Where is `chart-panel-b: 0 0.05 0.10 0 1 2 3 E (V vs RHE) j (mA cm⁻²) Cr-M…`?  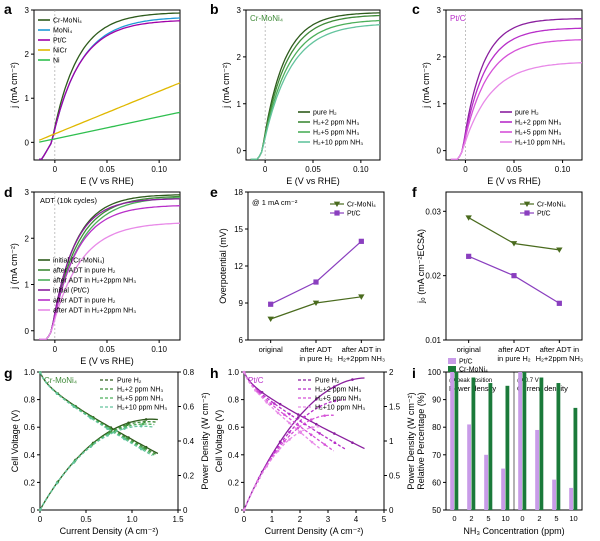
chart-panel-b: 0 0.05 0.10 0 1 2 3 E (V vs RHE) j (mA cm⁻²) Cr-M… is located at coordinates (301, 96).